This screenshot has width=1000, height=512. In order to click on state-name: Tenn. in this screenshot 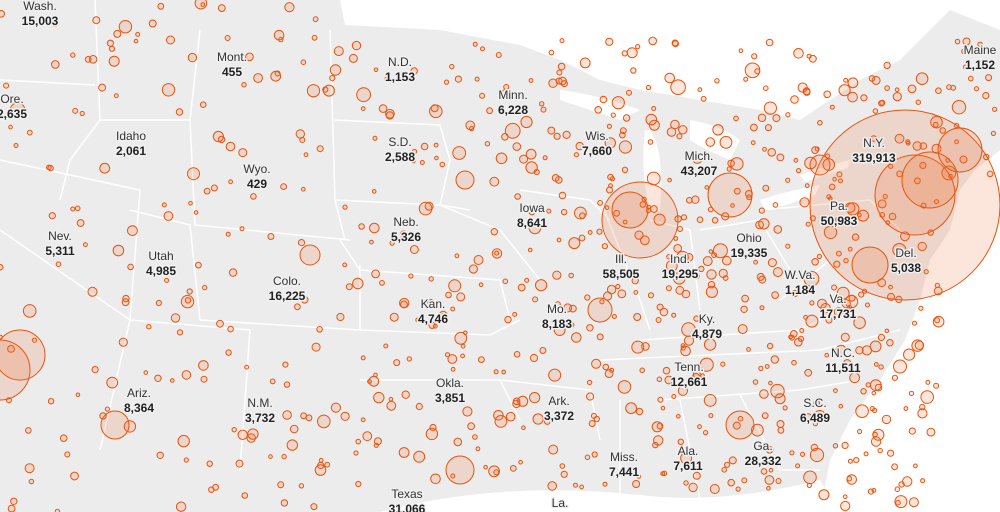, I will do `click(688, 367)`.